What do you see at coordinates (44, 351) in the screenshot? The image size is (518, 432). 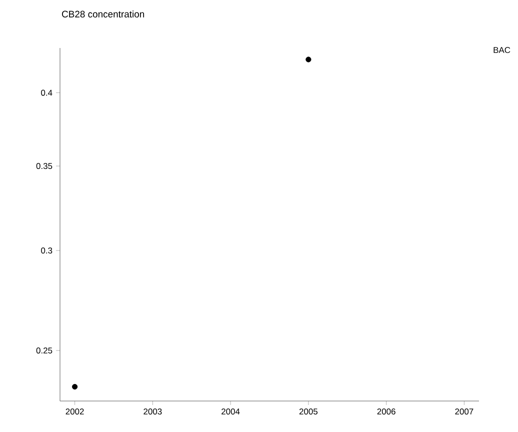 I see `y-tick-label: 0.25` at bounding box center [44, 351].